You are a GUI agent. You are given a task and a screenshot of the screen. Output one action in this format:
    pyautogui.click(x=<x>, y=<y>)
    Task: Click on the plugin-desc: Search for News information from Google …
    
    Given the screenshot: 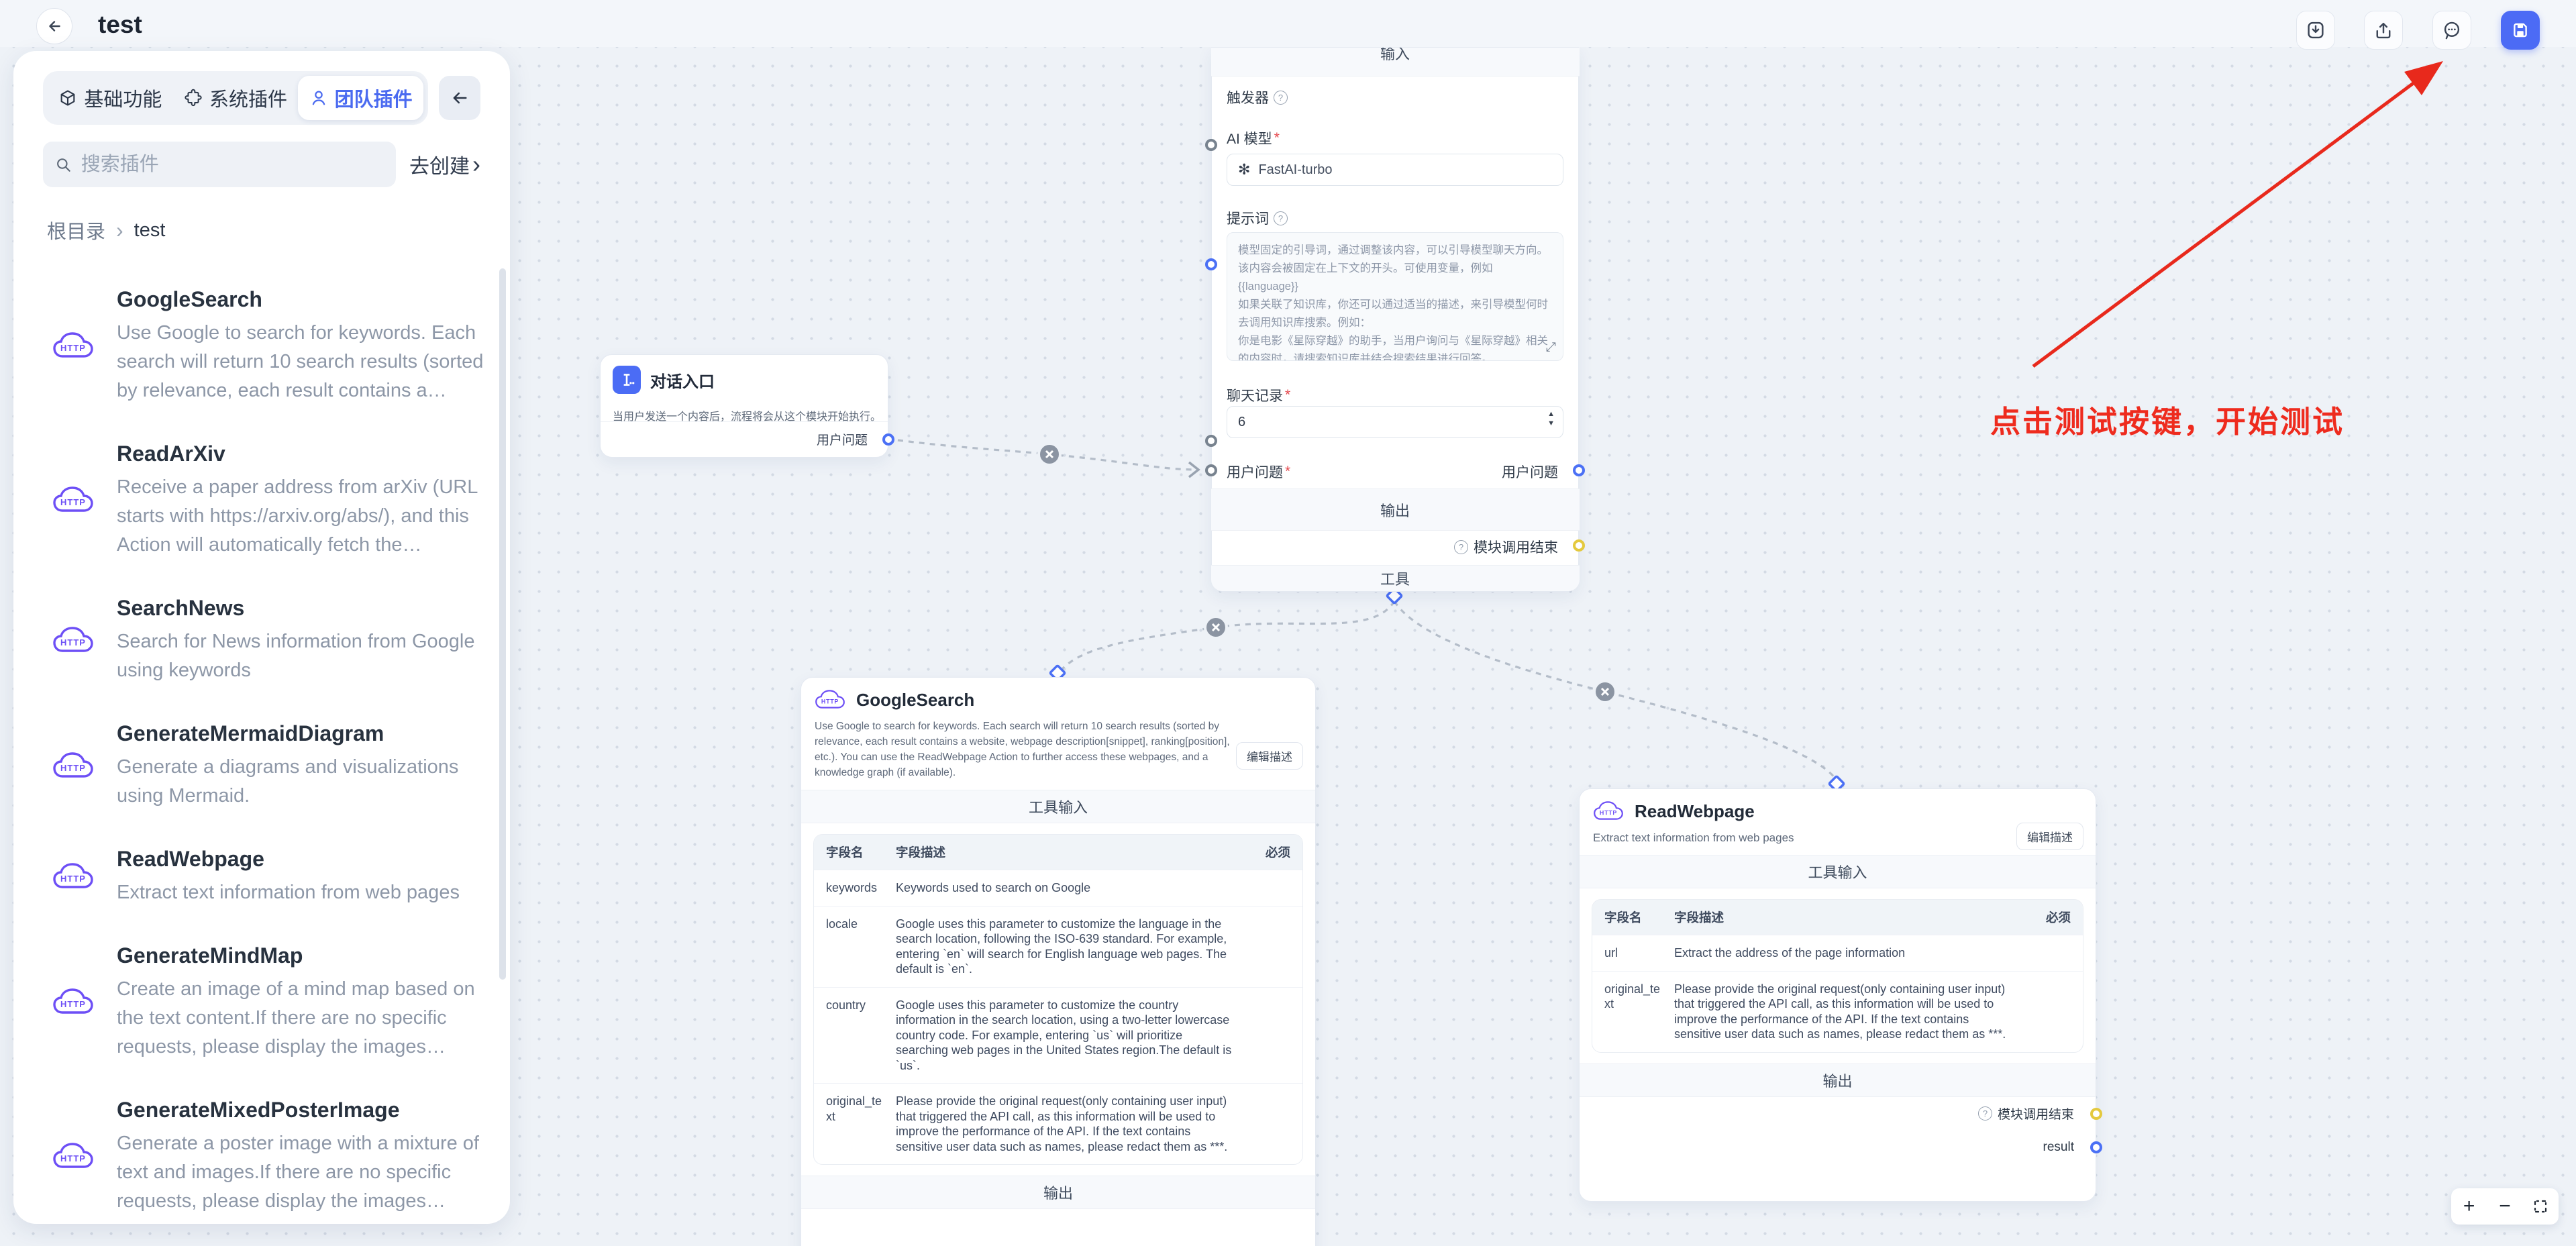 What is the action you would take?
    pyautogui.click(x=296, y=656)
    